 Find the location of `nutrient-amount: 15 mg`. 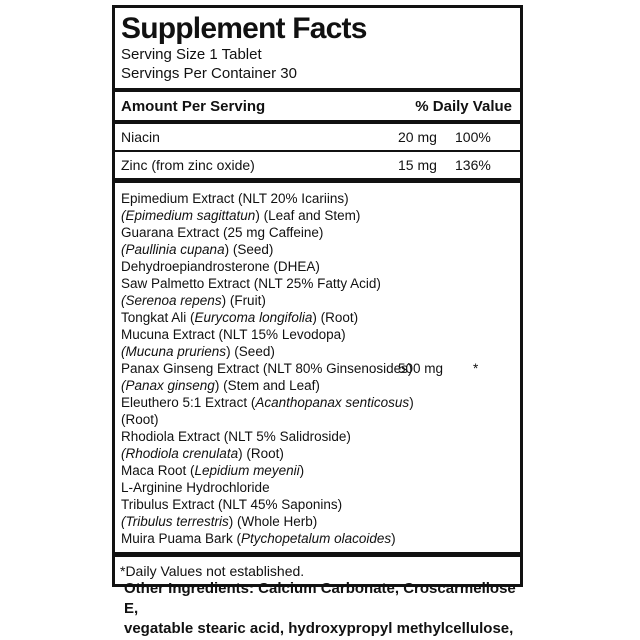

nutrient-amount: 15 mg is located at coordinates (417, 165).